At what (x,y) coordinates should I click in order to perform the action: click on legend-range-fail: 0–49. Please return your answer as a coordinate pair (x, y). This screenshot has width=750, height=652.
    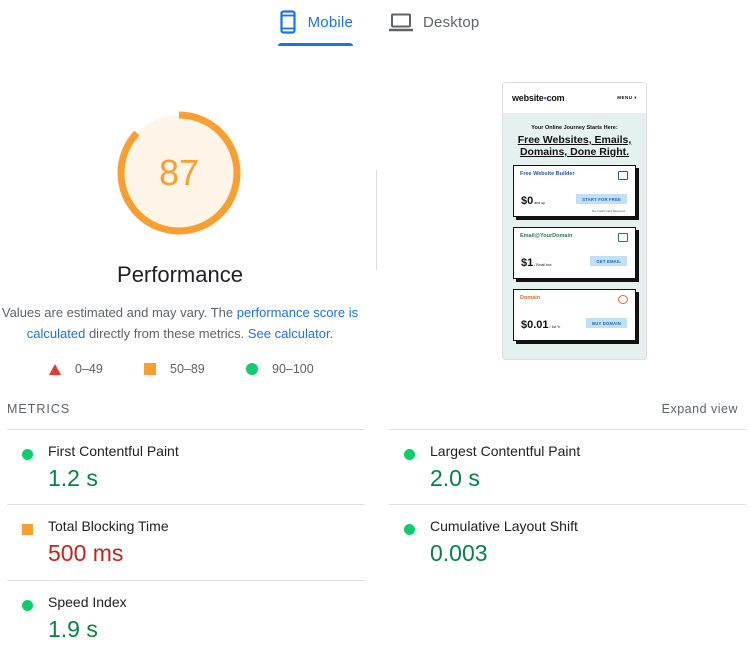
    Looking at the image, I should click on (89, 369).